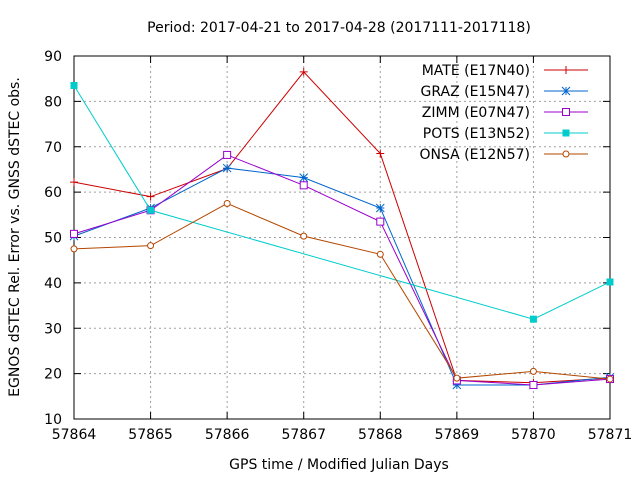  What do you see at coordinates (610, 435) in the screenshot?
I see `x-tick-label: 57871` at bounding box center [610, 435].